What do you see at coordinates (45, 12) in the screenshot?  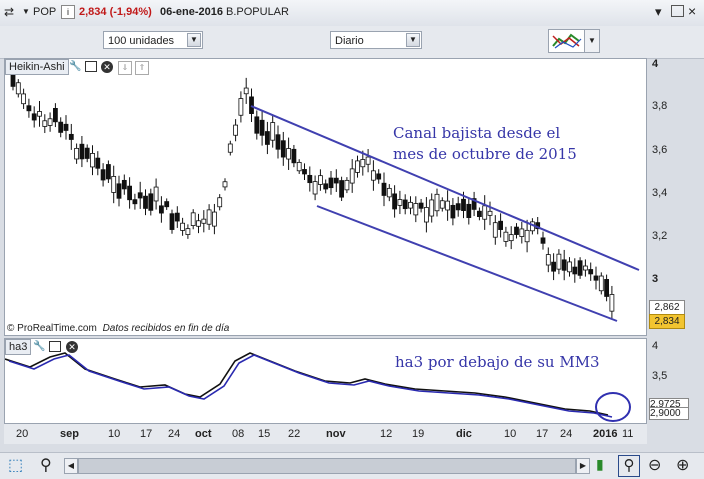 I see `symbol-label: POP` at bounding box center [45, 12].